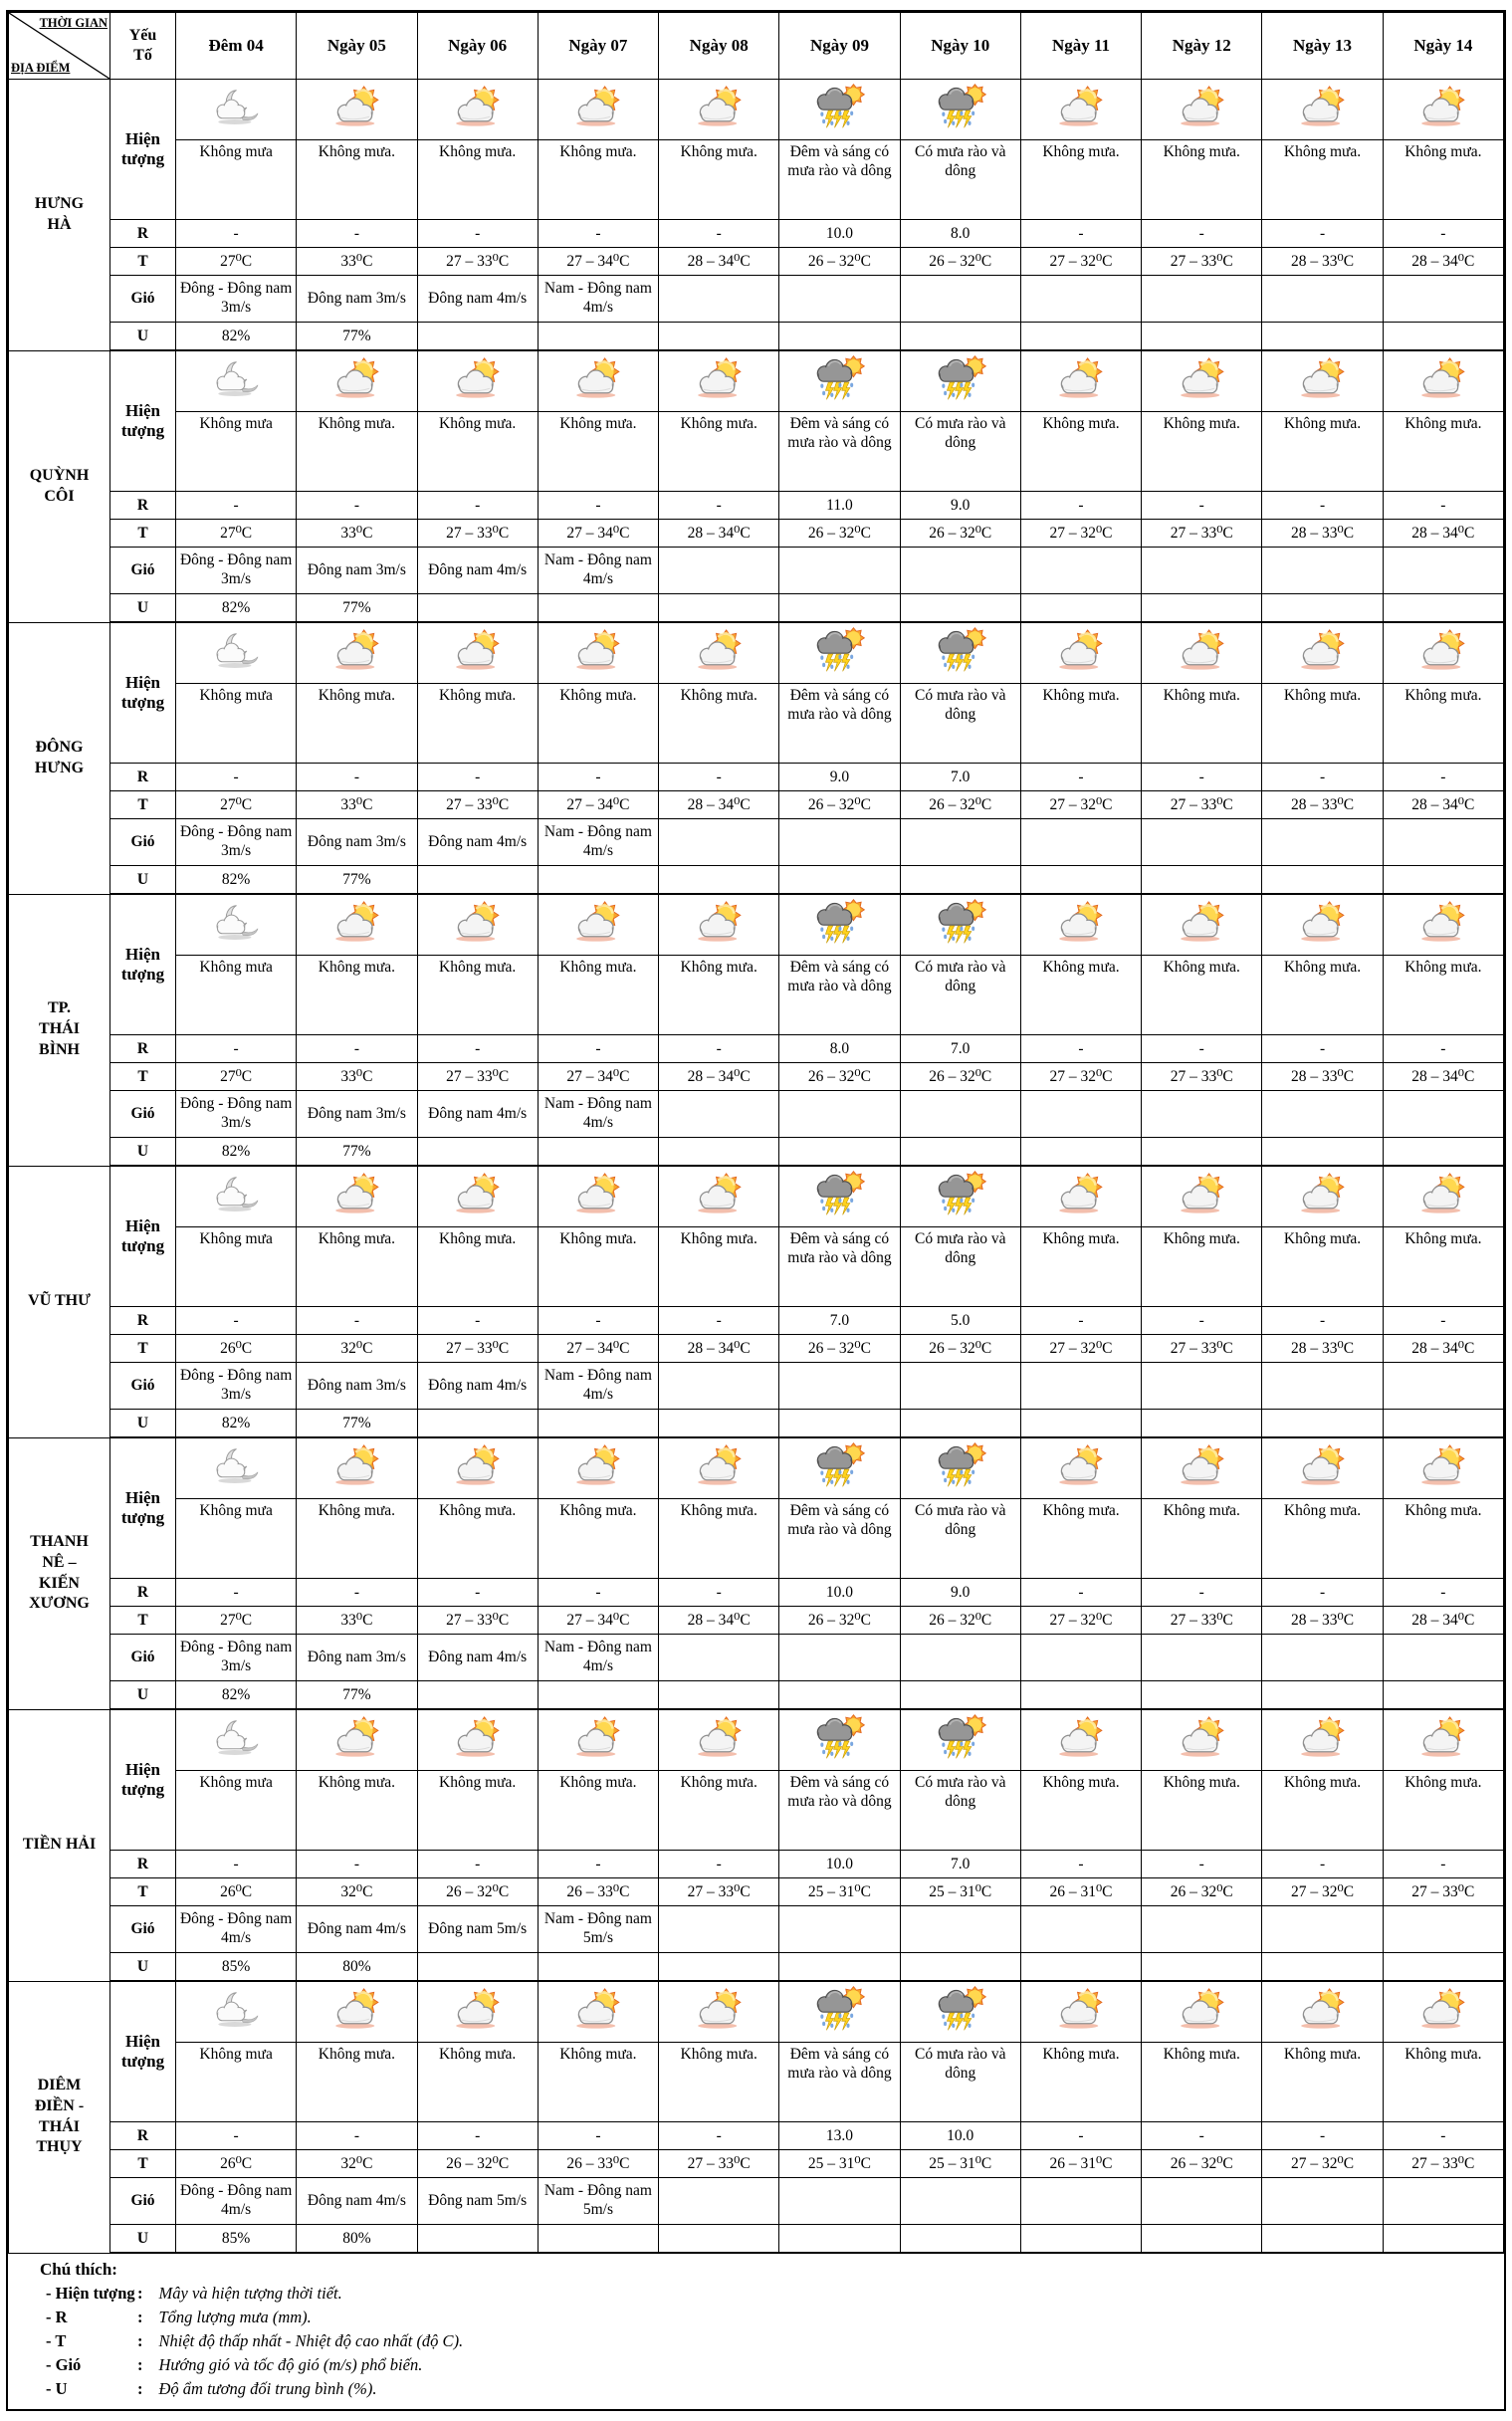  What do you see at coordinates (236, 180) in the screenshot?
I see `phenomenon-text: Không mưa` at bounding box center [236, 180].